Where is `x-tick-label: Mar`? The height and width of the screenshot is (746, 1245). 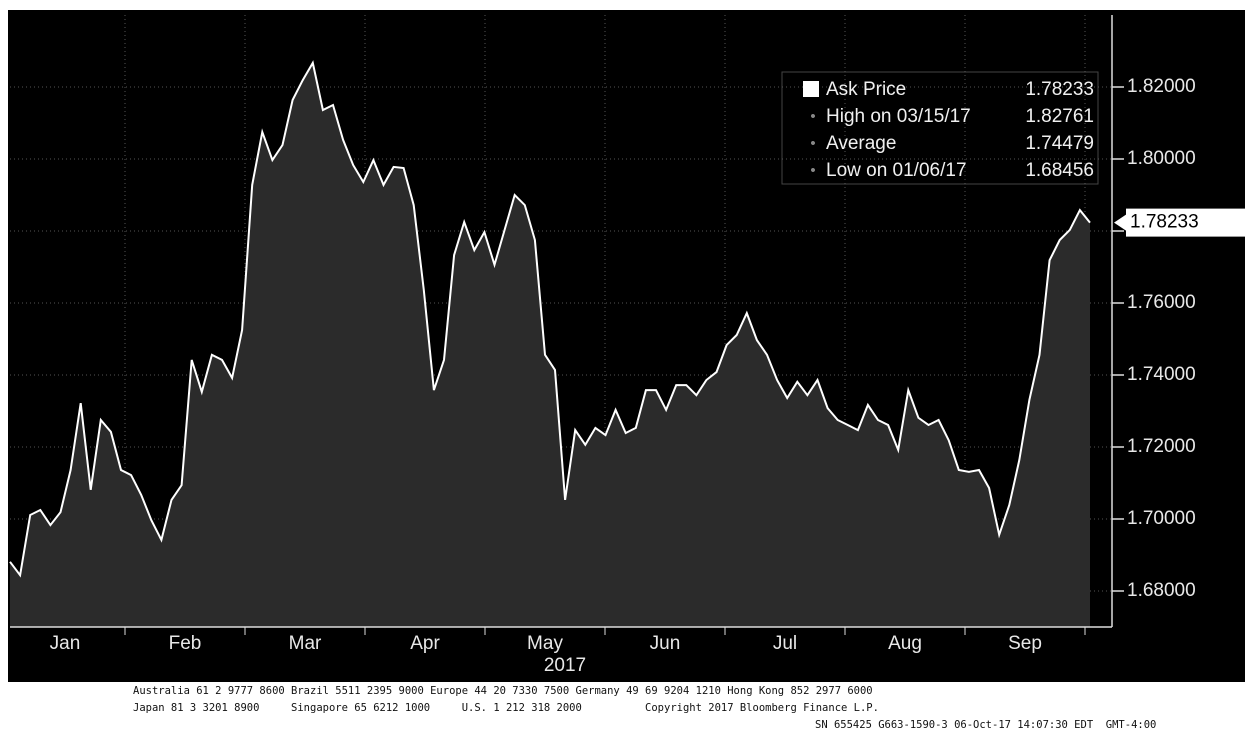 x-tick-label: Mar is located at coordinates (305, 643).